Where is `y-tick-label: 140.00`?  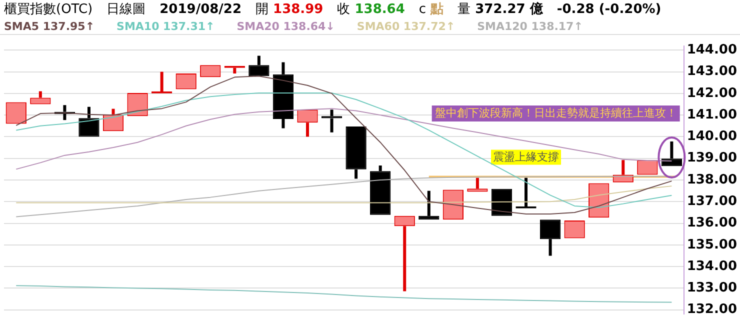
y-tick-label: 140.00 is located at coordinates (712, 136).